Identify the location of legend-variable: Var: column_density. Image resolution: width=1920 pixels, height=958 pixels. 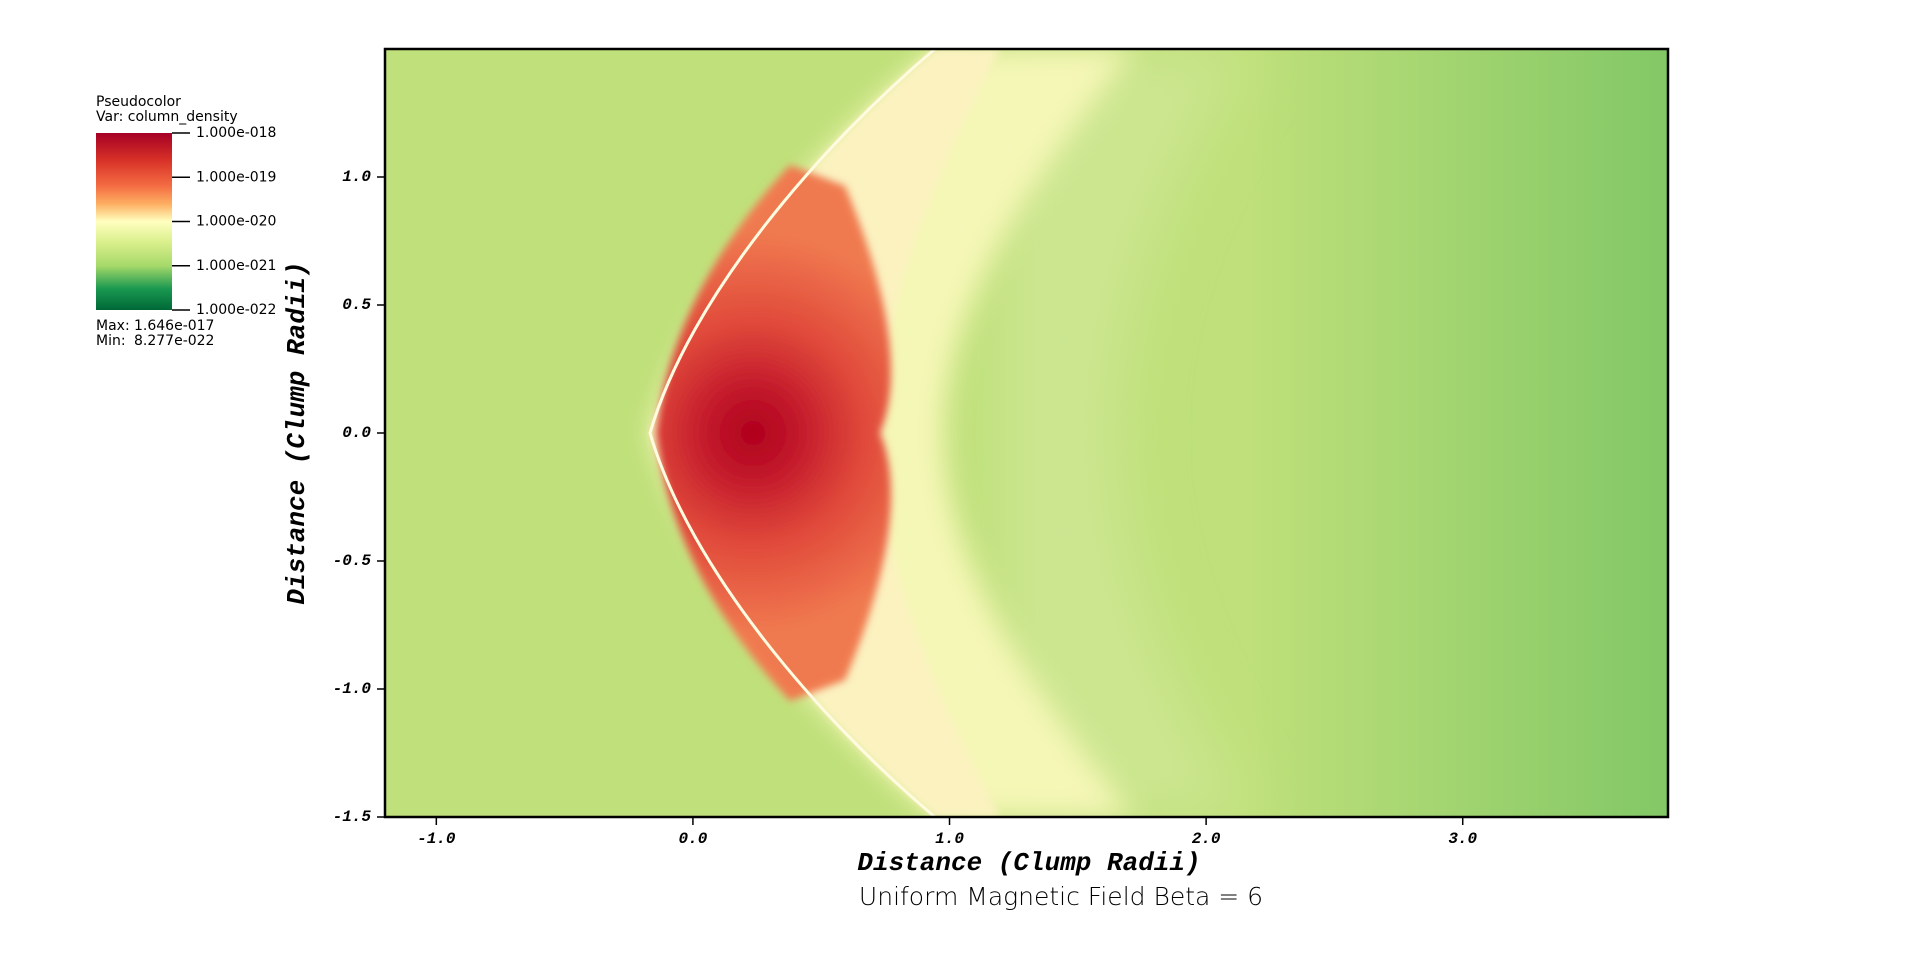
(167, 117).